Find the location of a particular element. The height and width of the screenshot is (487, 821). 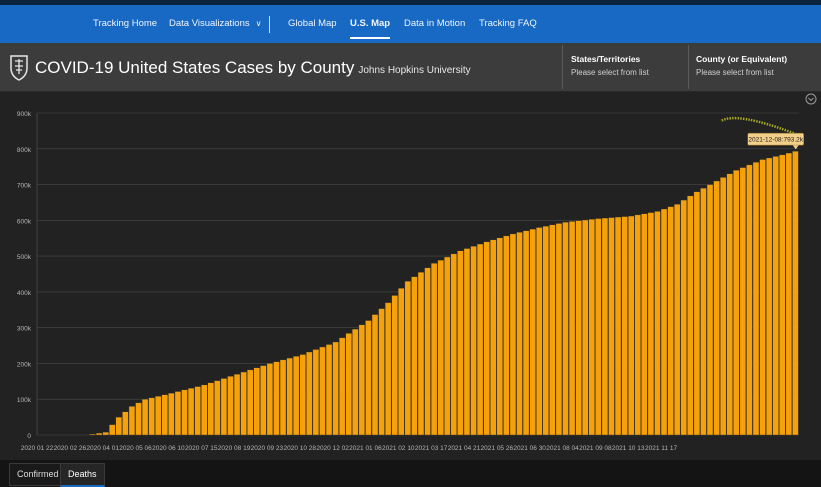

states-selector-value: Please select from list is located at coordinates (610, 72).